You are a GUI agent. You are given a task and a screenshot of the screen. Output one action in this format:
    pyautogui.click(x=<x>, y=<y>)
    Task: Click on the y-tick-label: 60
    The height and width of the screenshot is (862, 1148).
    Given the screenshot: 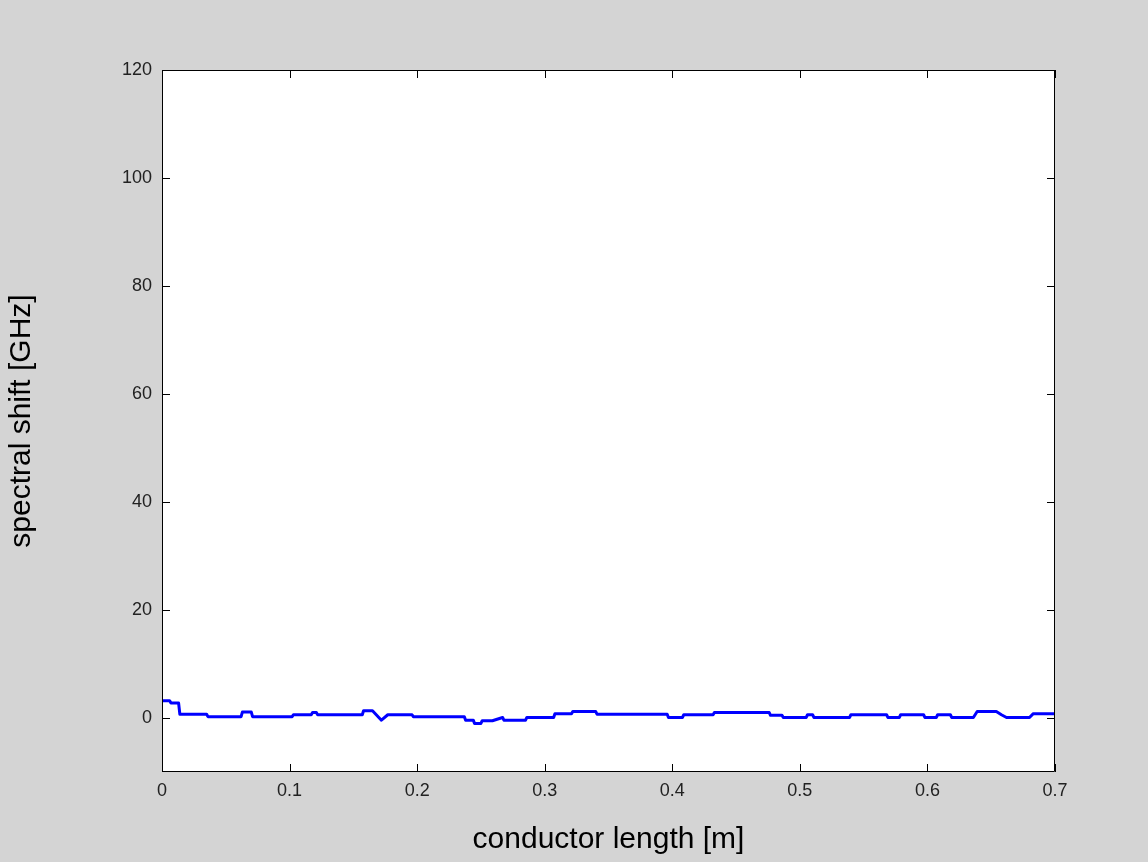 What is the action you would take?
    pyautogui.click(x=141, y=392)
    